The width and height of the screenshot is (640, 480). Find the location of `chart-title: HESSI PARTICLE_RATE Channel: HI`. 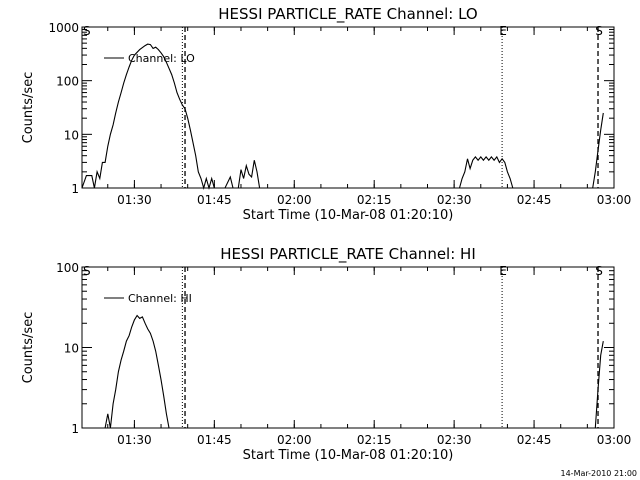

chart-title: HESSI PARTICLE_RATE Channel: HI is located at coordinates (348, 254).